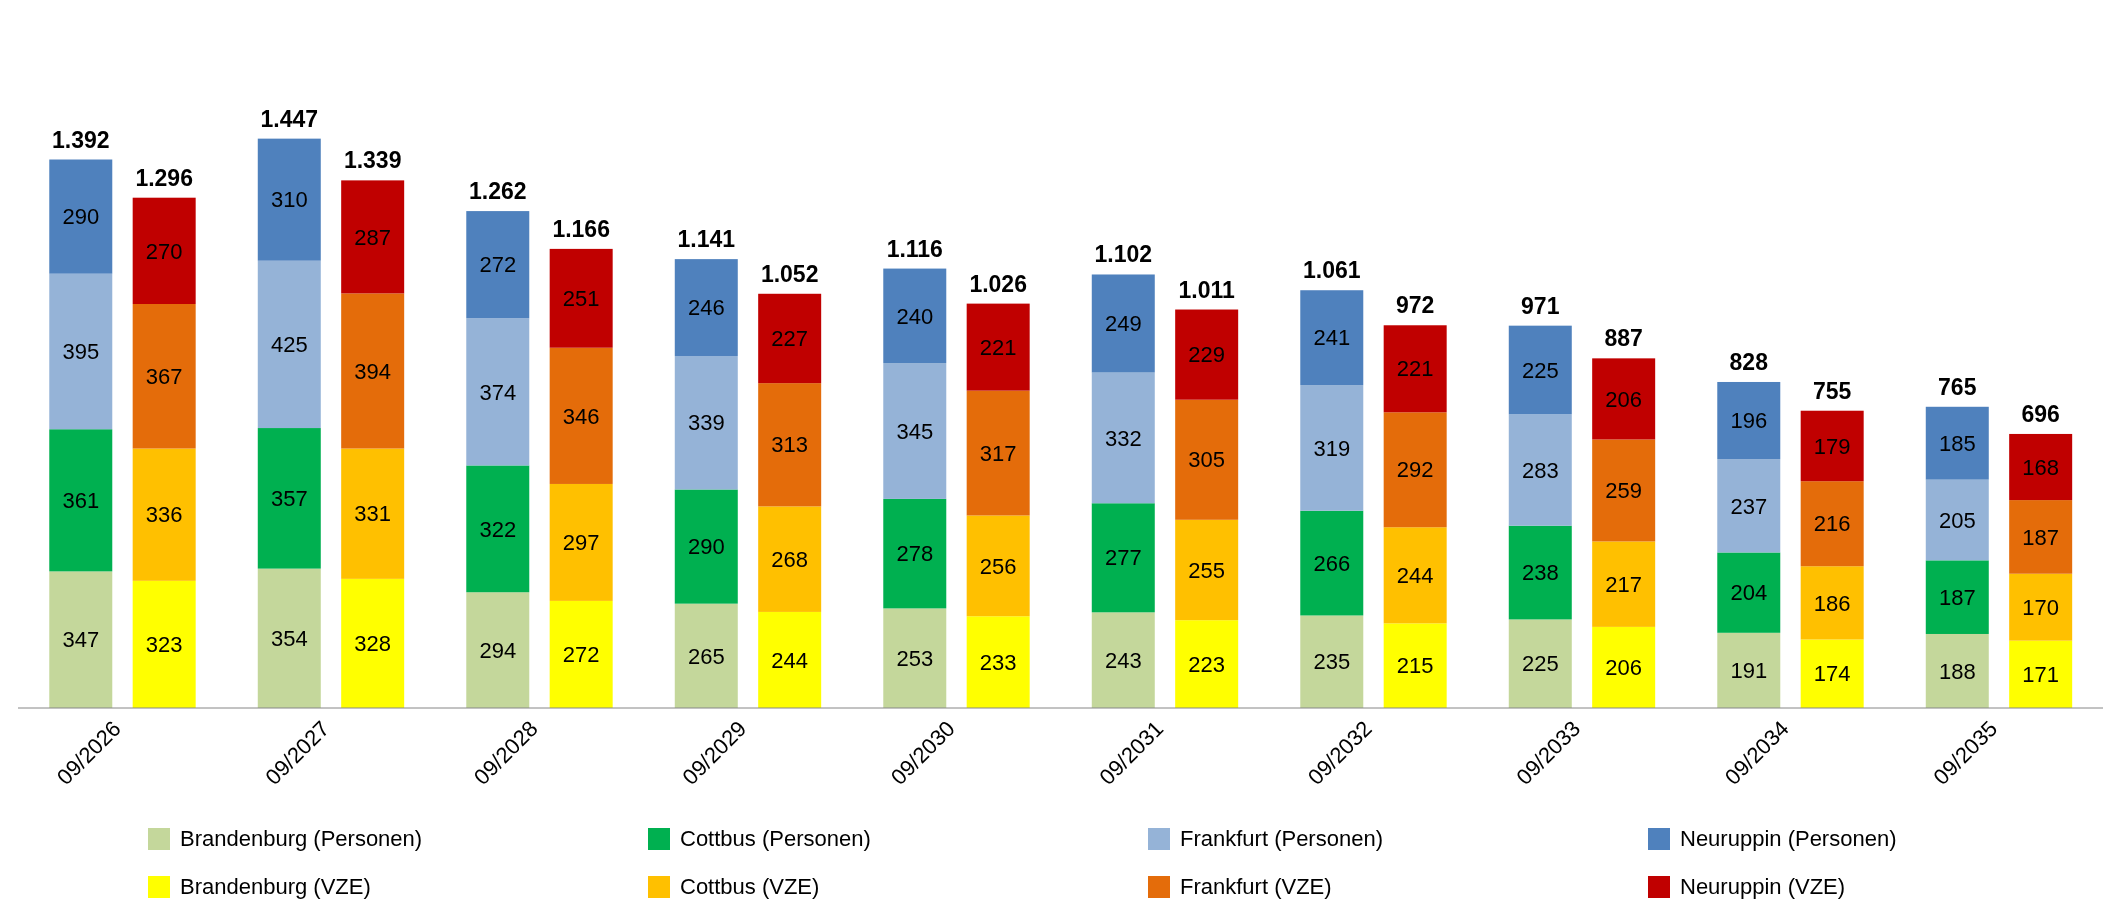 The width and height of the screenshot is (2121, 915). What do you see at coordinates (1123, 660) in the screenshot?
I see `data-label: 243` at bounding box center [1123, 660].